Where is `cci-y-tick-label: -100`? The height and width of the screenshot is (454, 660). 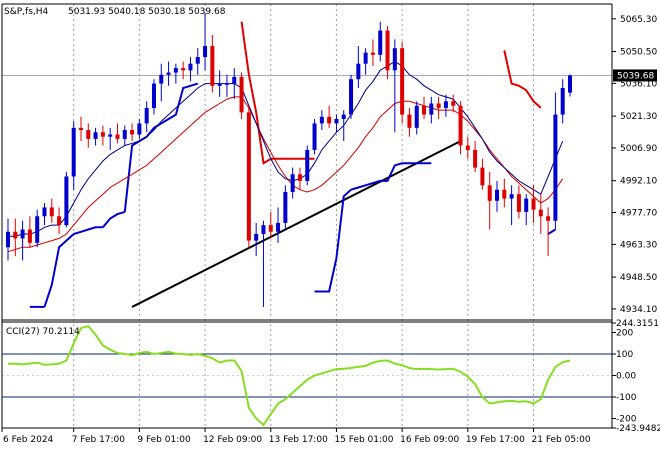 cci-y-tick-label: -100 is located at coordinates (626, 398).